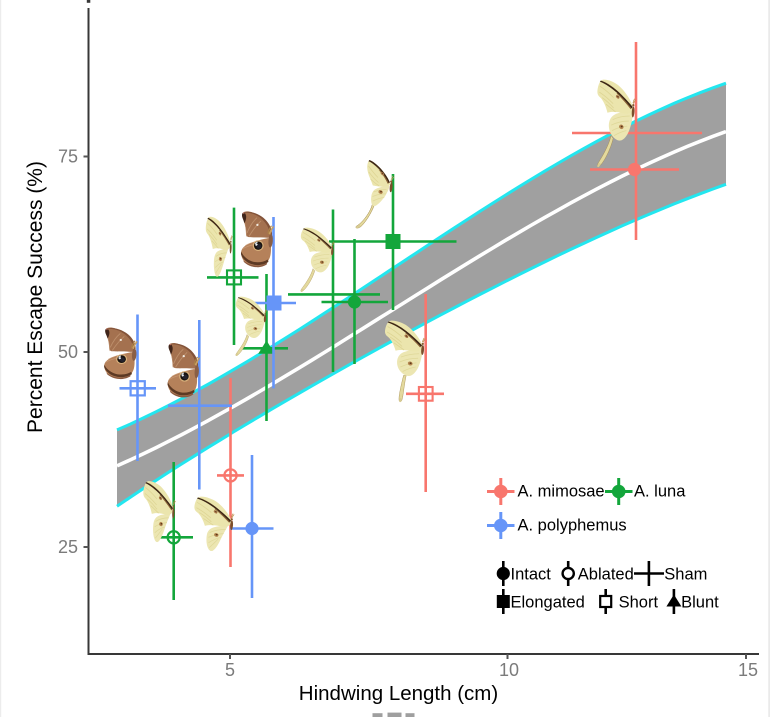  What do you see at coordinates (398, 693) in the screenshot?
I see `svg-text: Hindwing Length (cm)` at bounding box center [398, 693].